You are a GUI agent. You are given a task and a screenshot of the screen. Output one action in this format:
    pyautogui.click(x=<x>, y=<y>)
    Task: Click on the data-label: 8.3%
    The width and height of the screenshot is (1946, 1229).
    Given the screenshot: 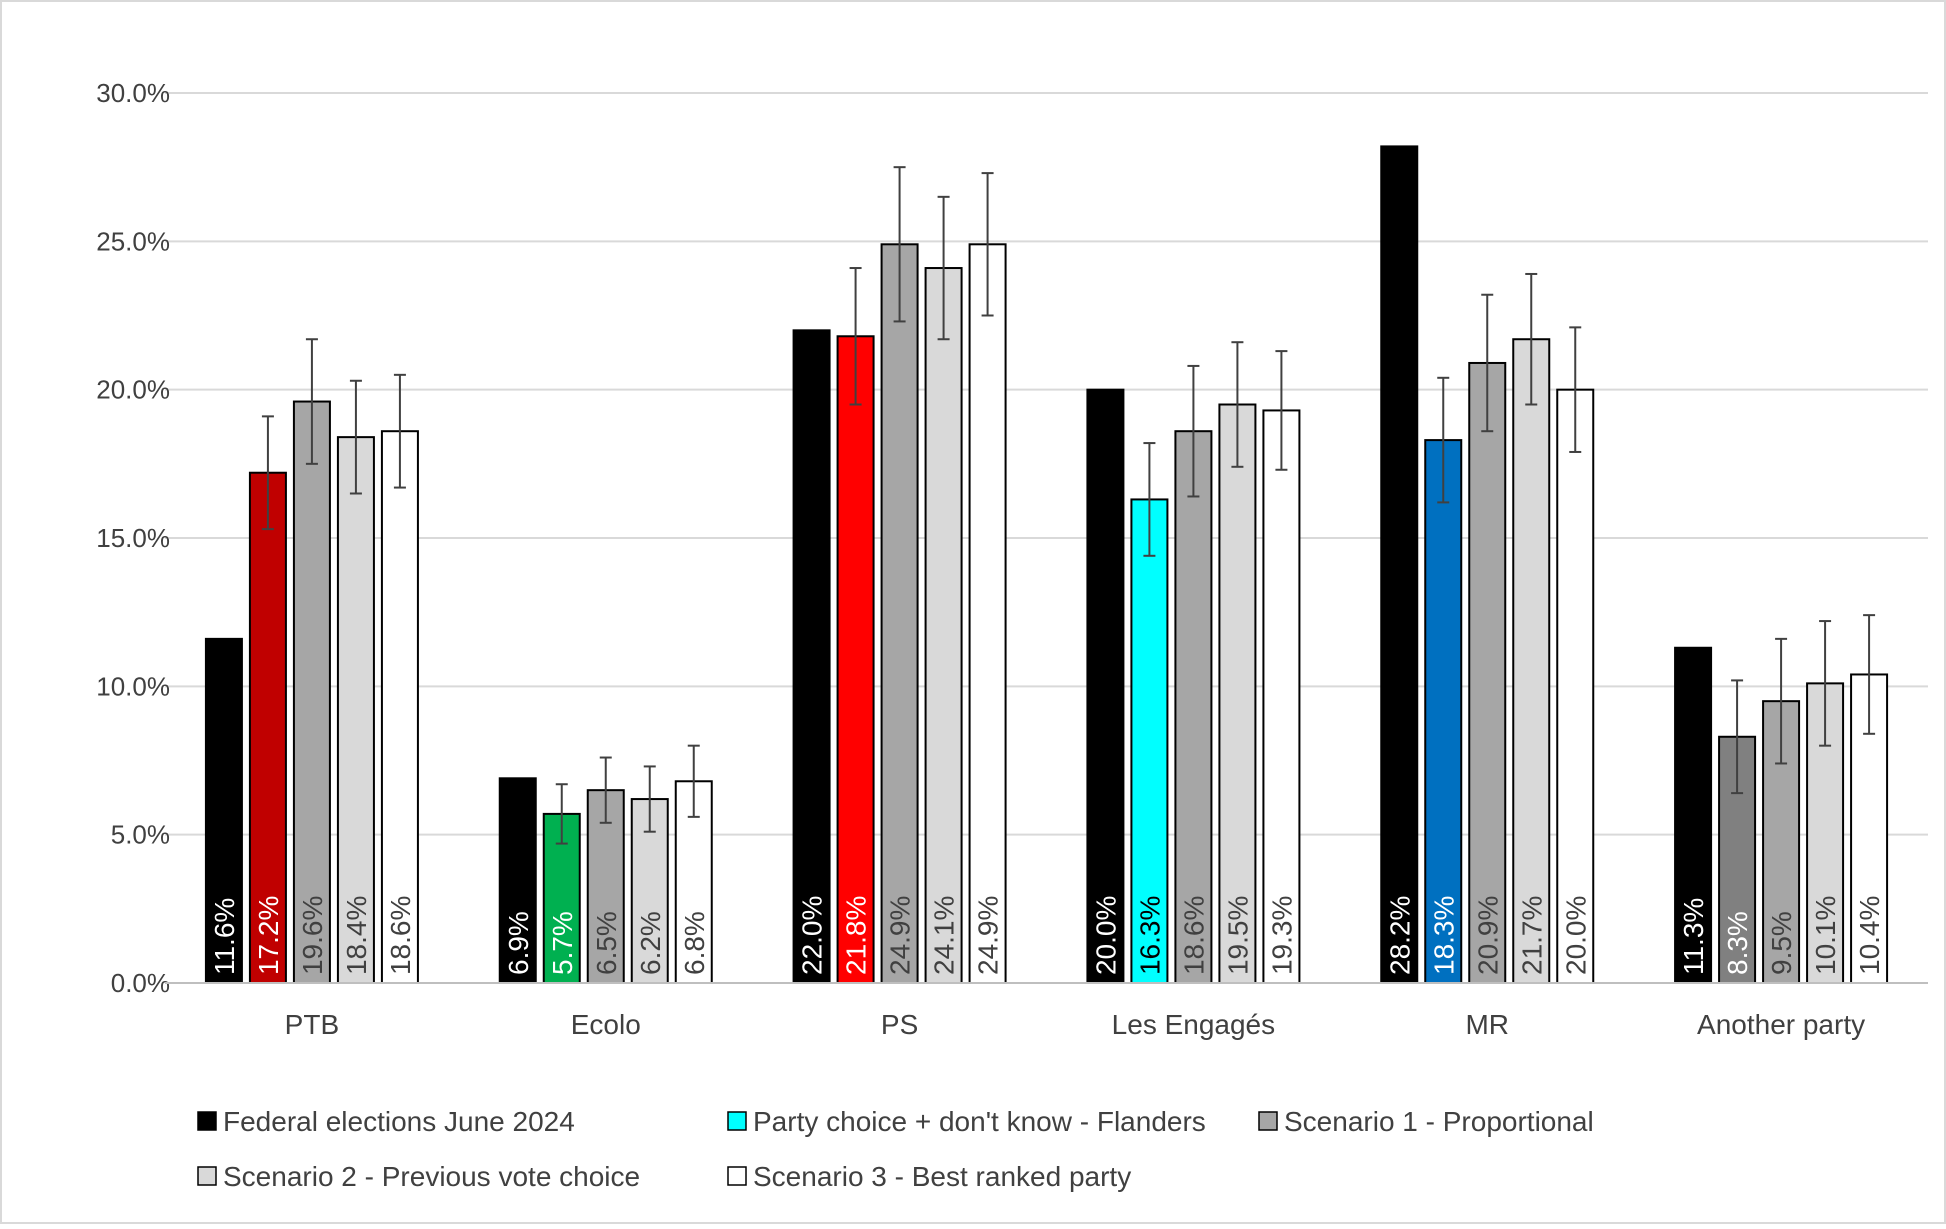 What is the action you would take?
    pyautogui.click(x=1737, y=943)
    